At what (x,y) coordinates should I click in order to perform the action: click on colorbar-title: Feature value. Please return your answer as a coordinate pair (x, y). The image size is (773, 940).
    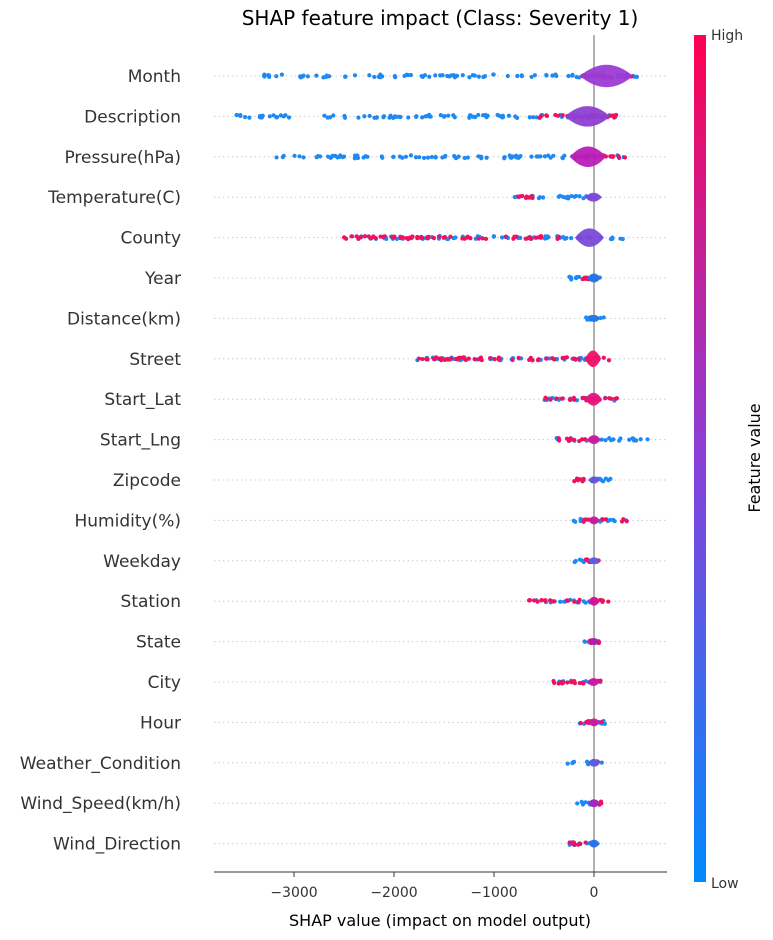
    Looking at the image, I should click on (754, 457).